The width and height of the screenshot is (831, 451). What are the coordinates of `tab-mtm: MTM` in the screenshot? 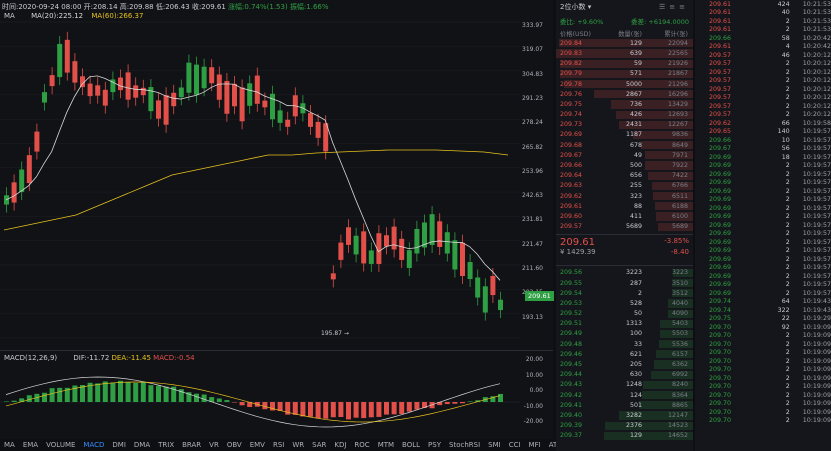 It's located at (386, 445).